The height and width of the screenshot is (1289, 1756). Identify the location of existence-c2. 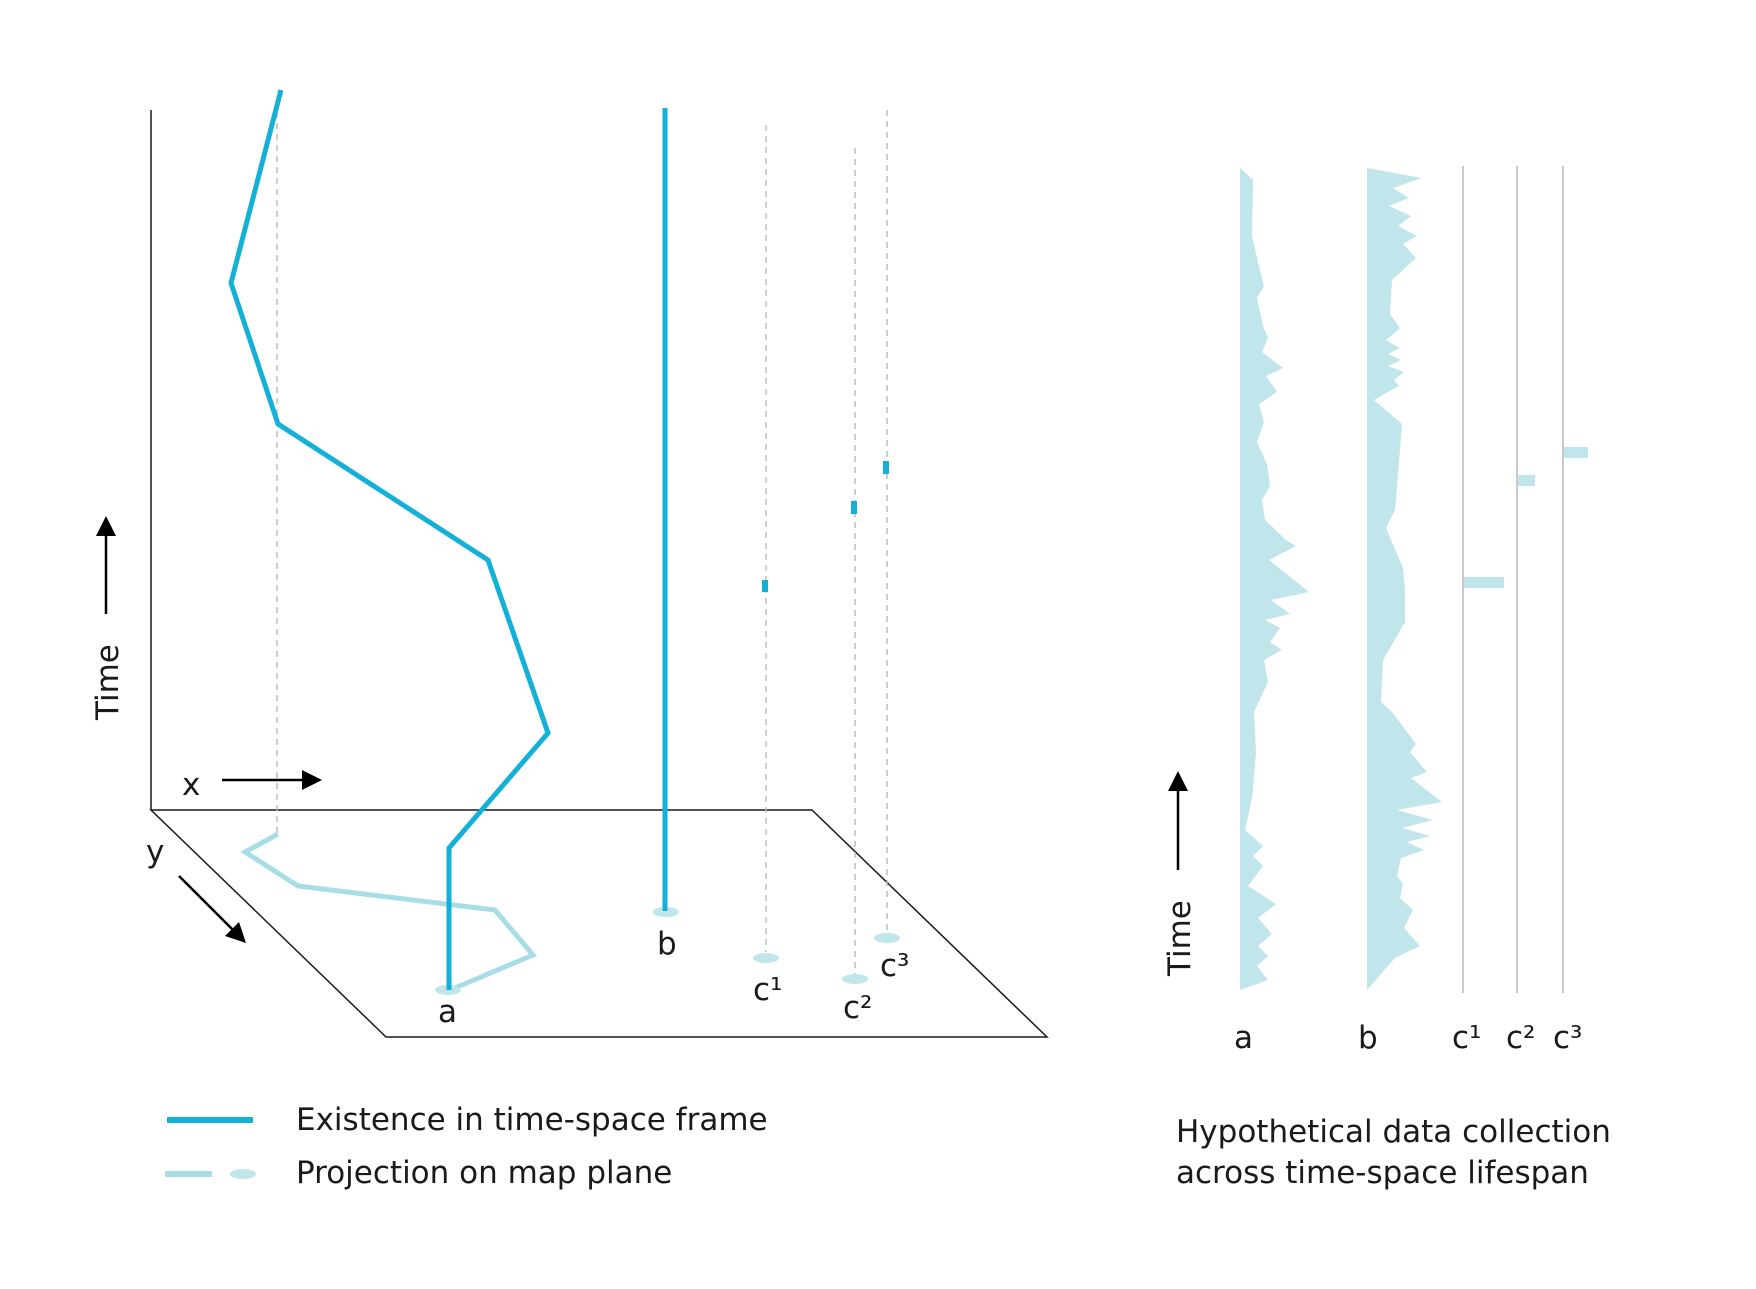
(854, 507).